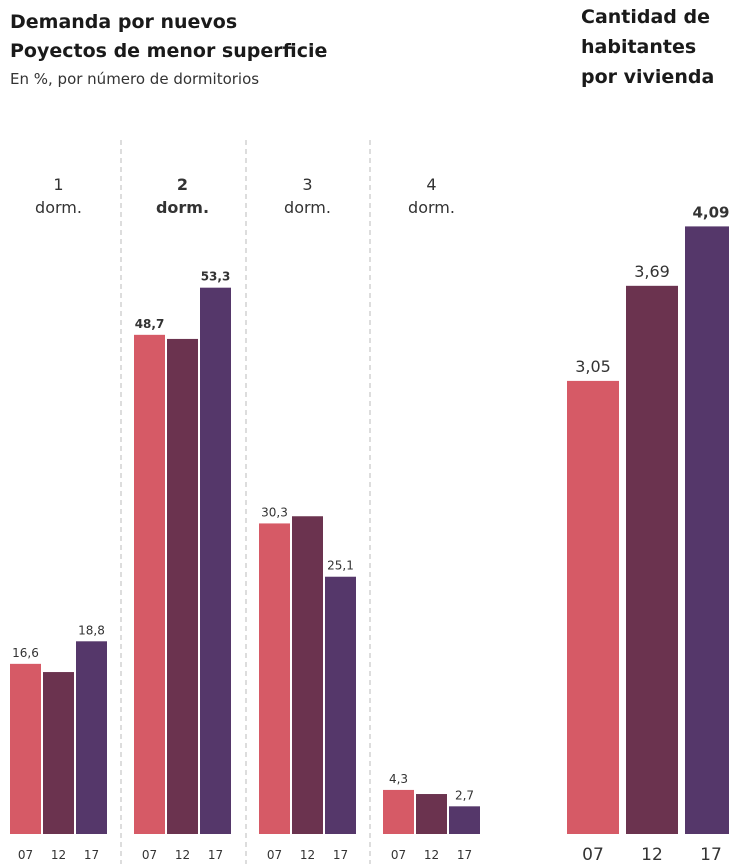  I want to click on right-title-line3: por vivienda, so click(648, 77).